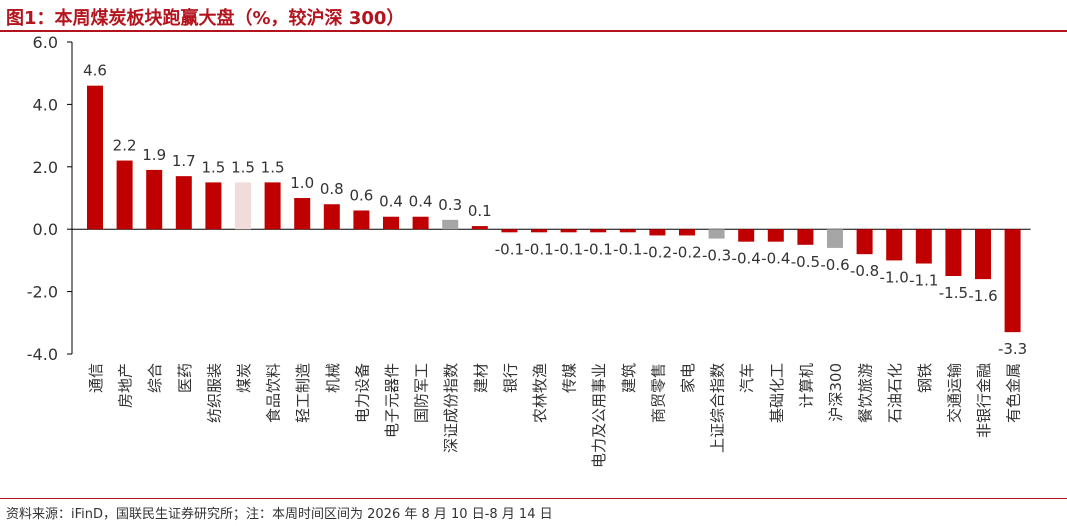 This screenshot has height=526, width=1067. Describe the element at coordinates (894, 277) in the screenshot. I see `data-label: -1.0` at that location.